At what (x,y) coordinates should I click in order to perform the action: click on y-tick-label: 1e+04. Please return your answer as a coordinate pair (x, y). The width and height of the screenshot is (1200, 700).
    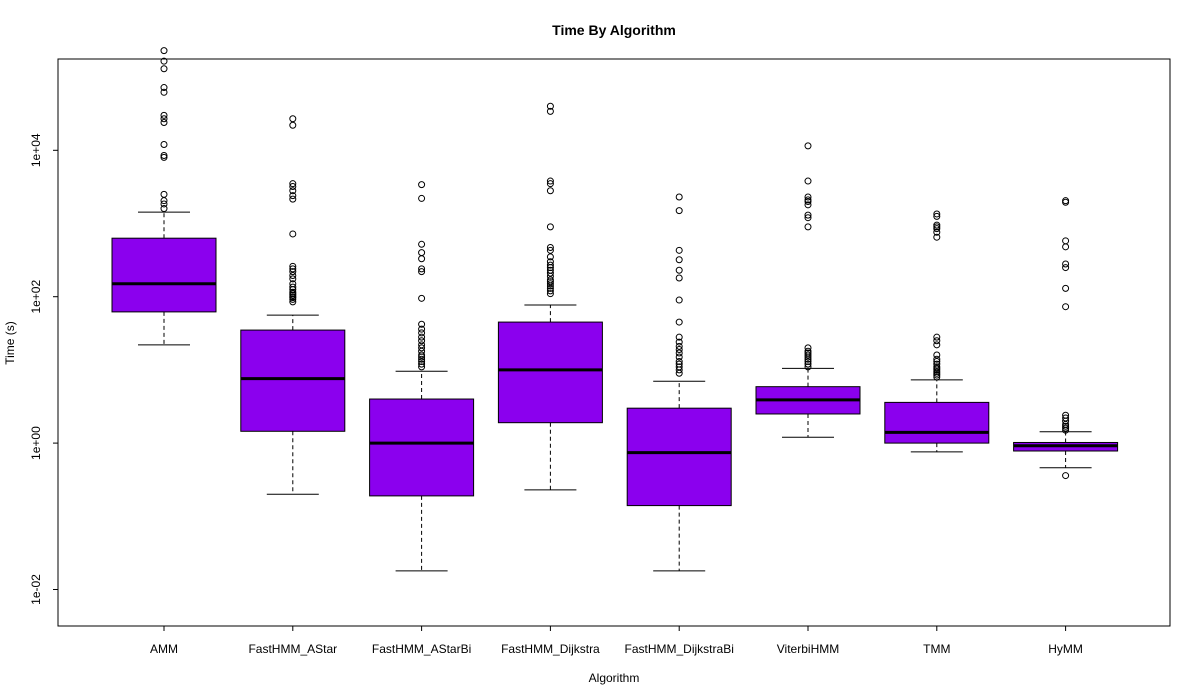
    Looking at the image, I should click on (36, 150).